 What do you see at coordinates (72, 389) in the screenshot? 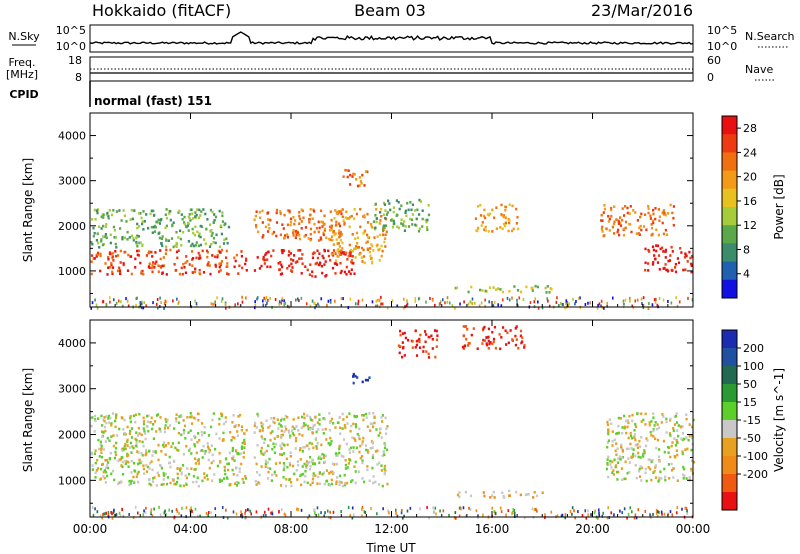
I see `y-tick-label: 3000` at bounding box center [72, 389].